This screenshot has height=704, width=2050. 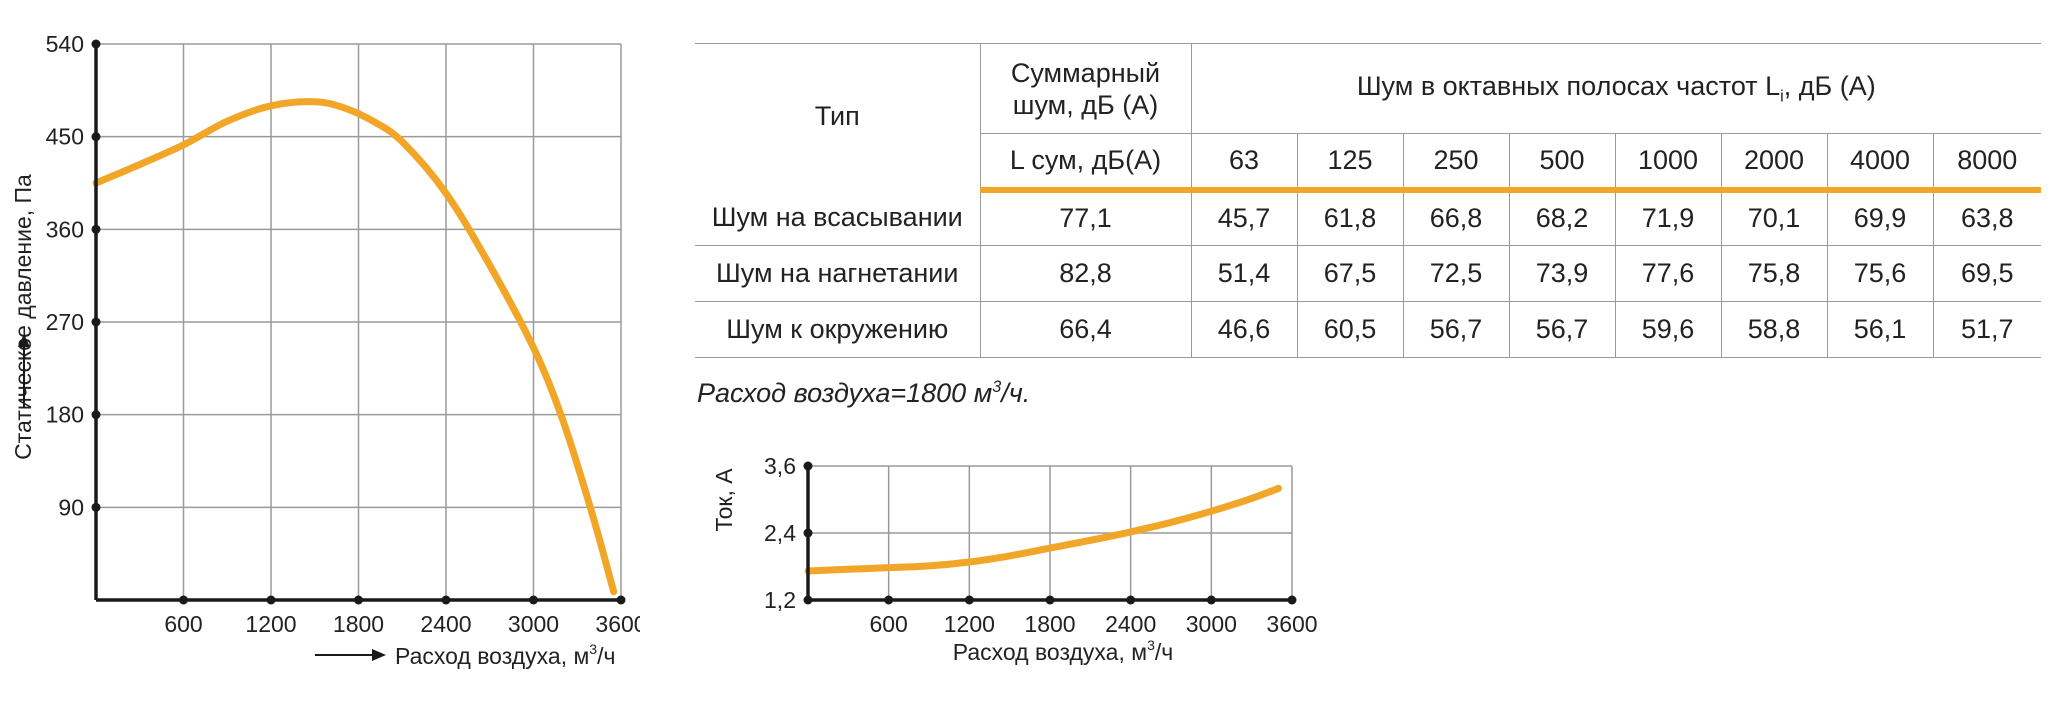 I want to click on row-label: Шум к окружению, so click(x=837, y=329).